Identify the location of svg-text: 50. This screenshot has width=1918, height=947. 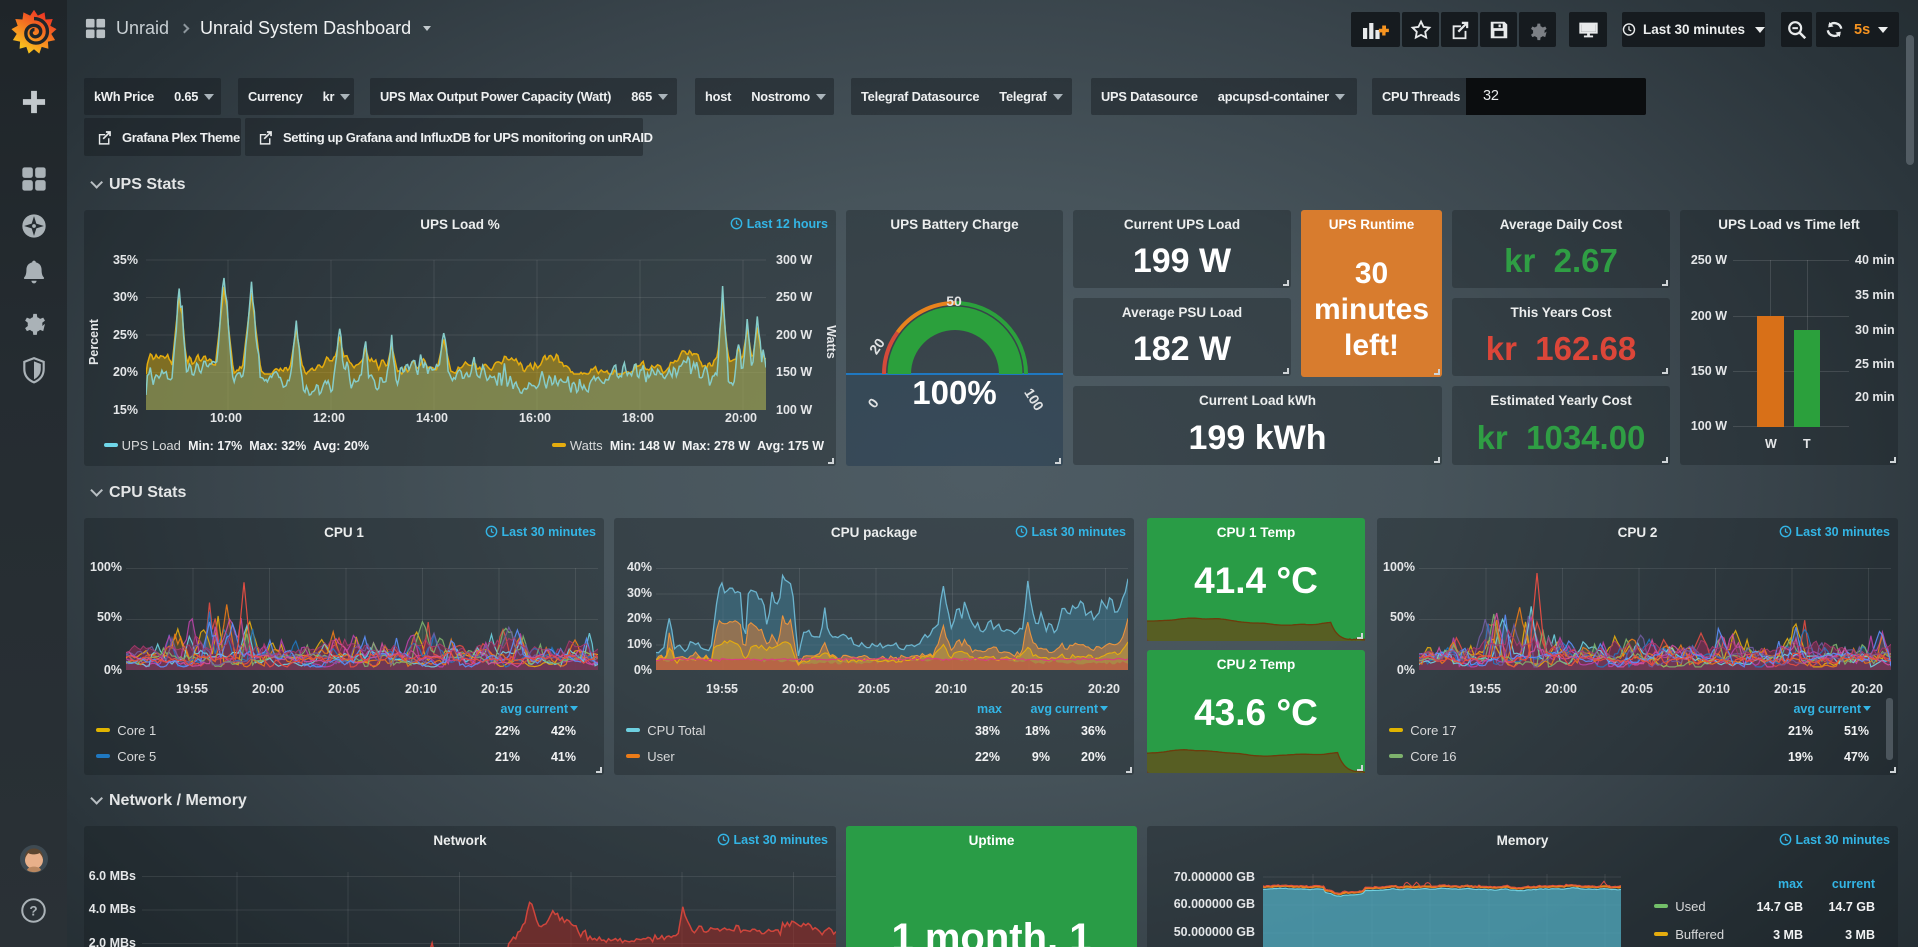
(954, 301).